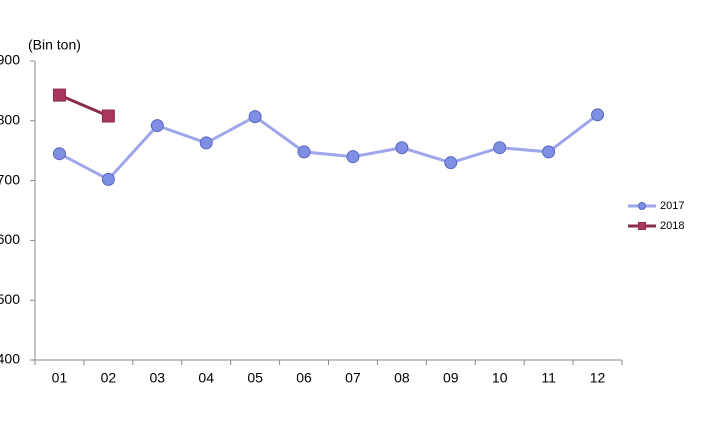 Image resolution: width=706 pixels, height=431 pixels. Describe the element at coordinates (402, 378) in the screenshot. I see `x-tick-label: 08` at that location.